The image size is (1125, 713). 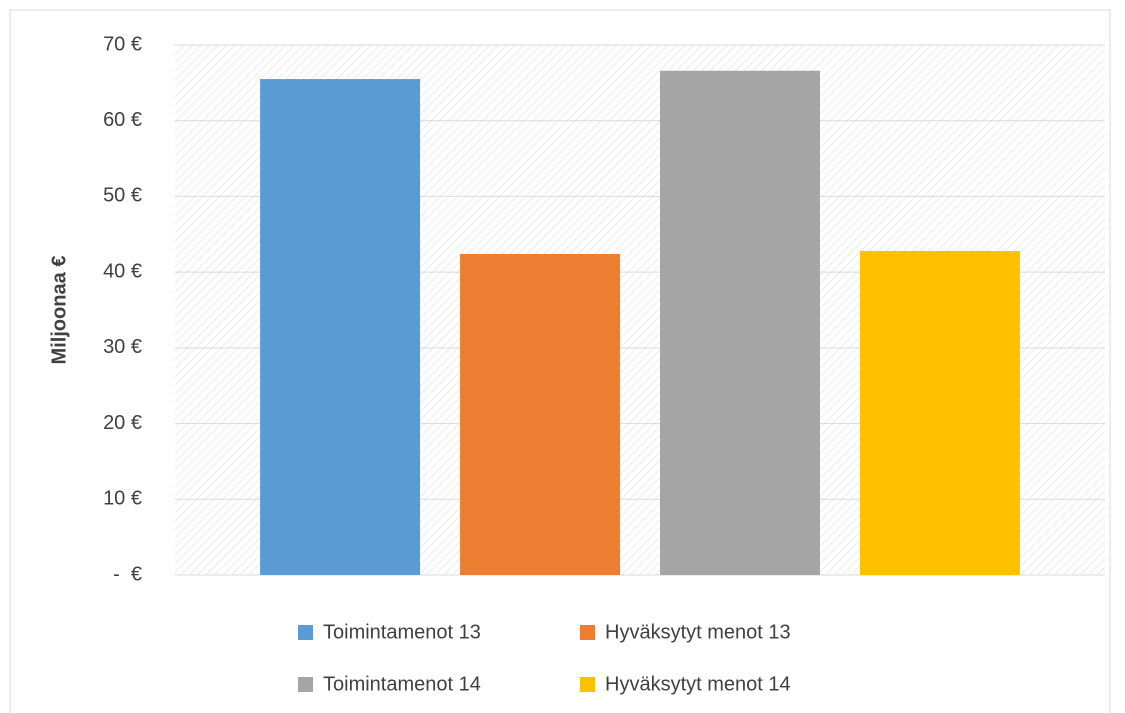 I want to click on y-tick-label: 50 €, so click(x=122, y=196).